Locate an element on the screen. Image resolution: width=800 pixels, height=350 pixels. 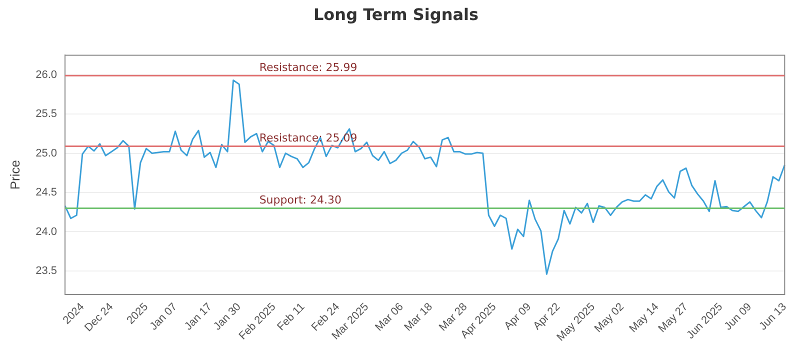
x-tick-label: Jan 07 is located at coordinates (164, 316).